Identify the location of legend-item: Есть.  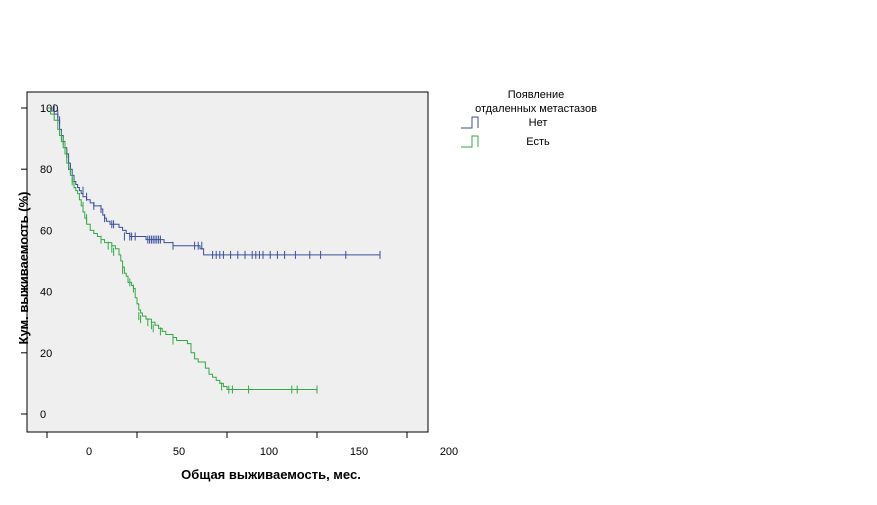
(505, 141).